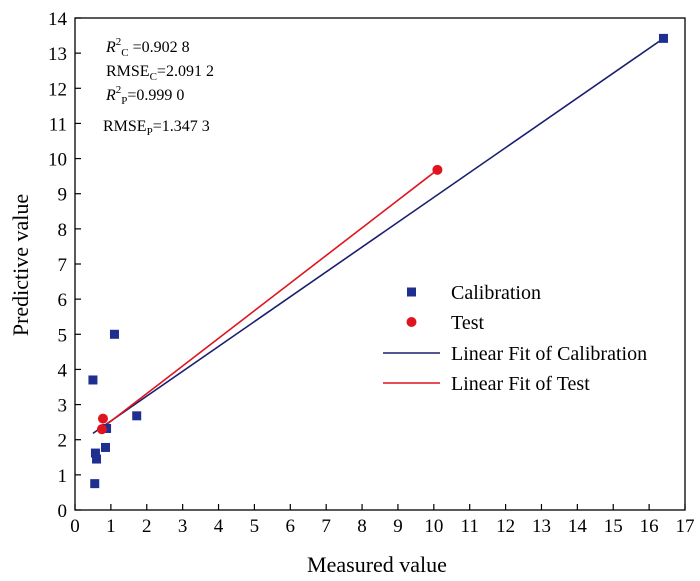  Describe the element at coordinates (147, 47) in the screenshot. I see `fit-stat-0: R2C =0.902 8` at that location.